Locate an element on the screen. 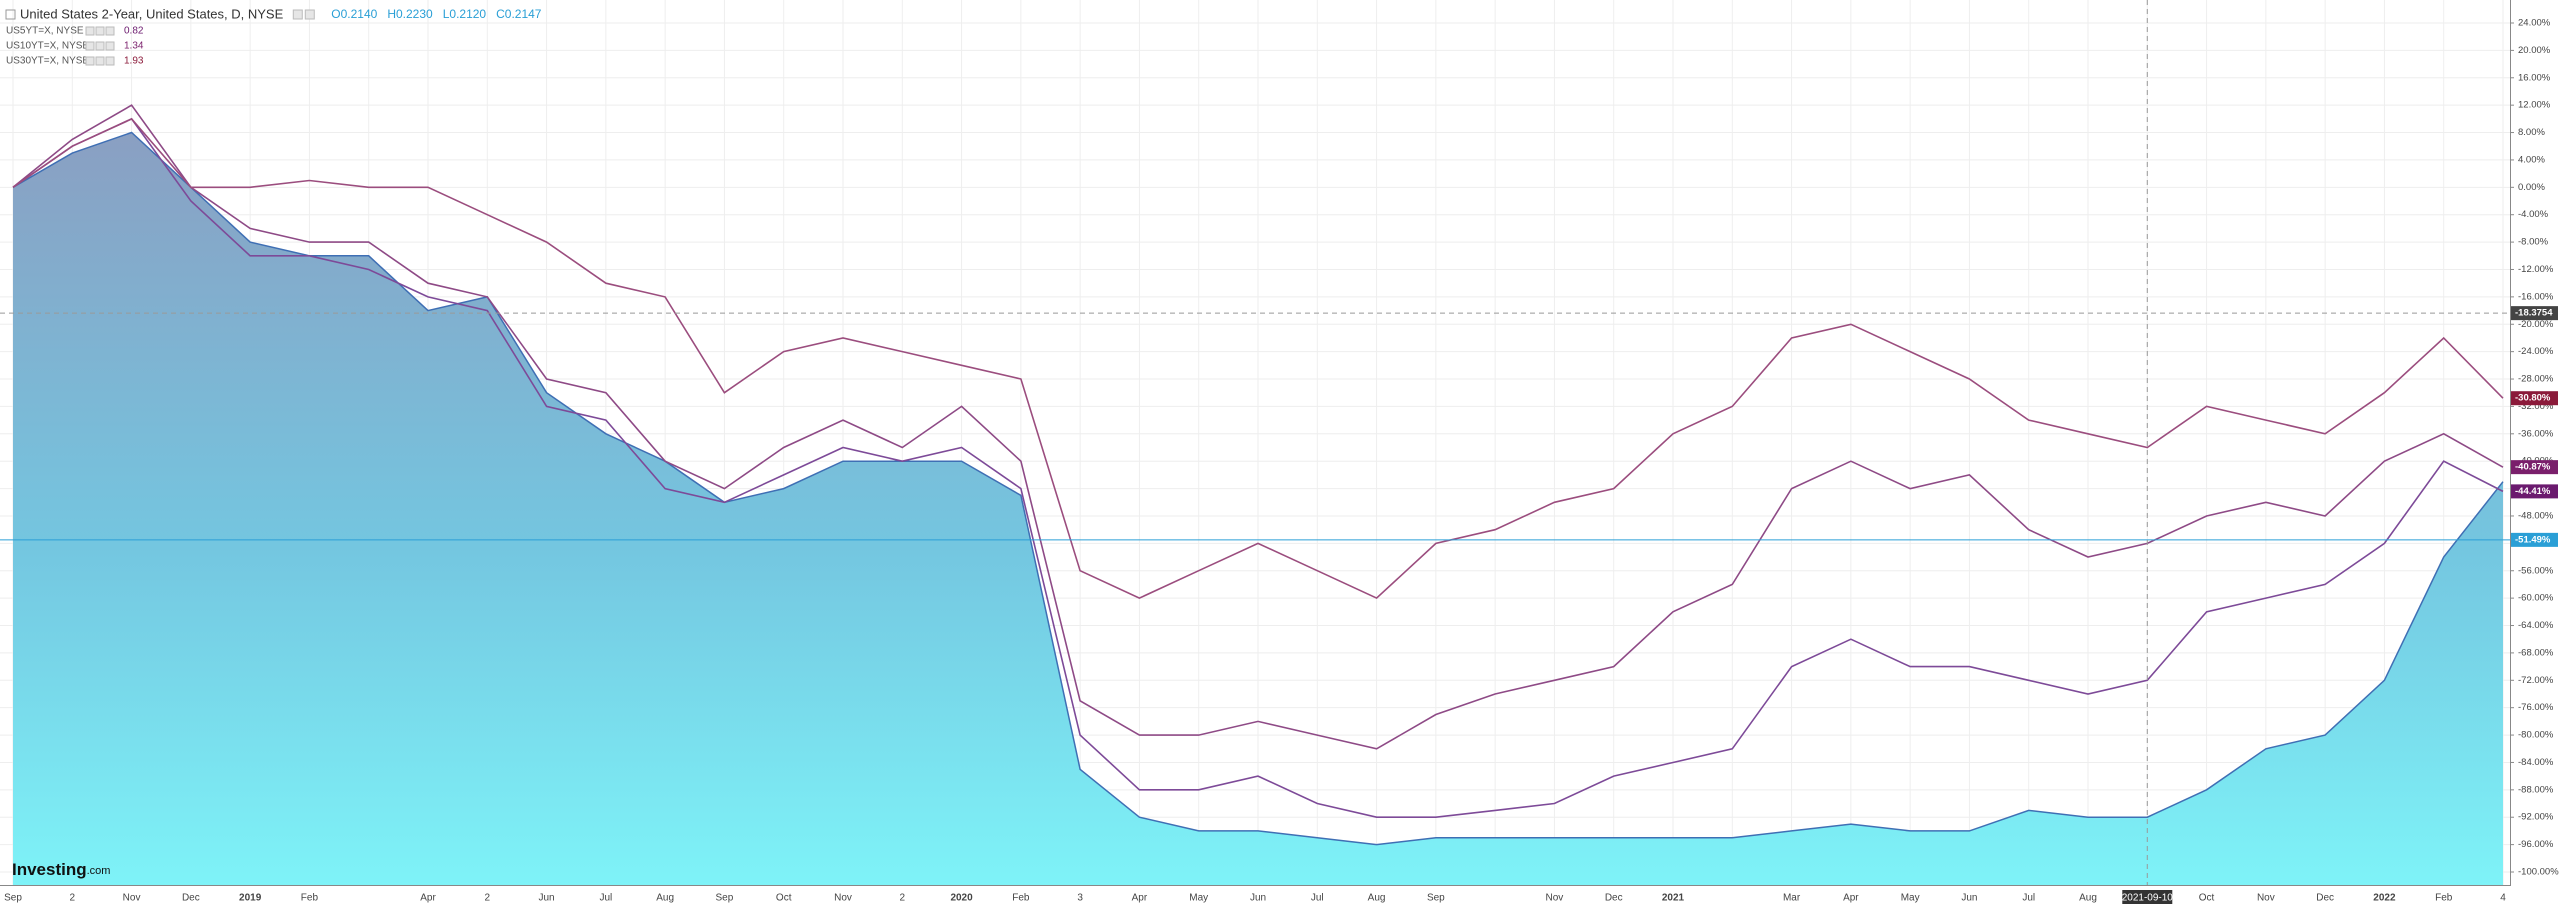  end-label: -40.87% is located at coordinates (2533, 467).